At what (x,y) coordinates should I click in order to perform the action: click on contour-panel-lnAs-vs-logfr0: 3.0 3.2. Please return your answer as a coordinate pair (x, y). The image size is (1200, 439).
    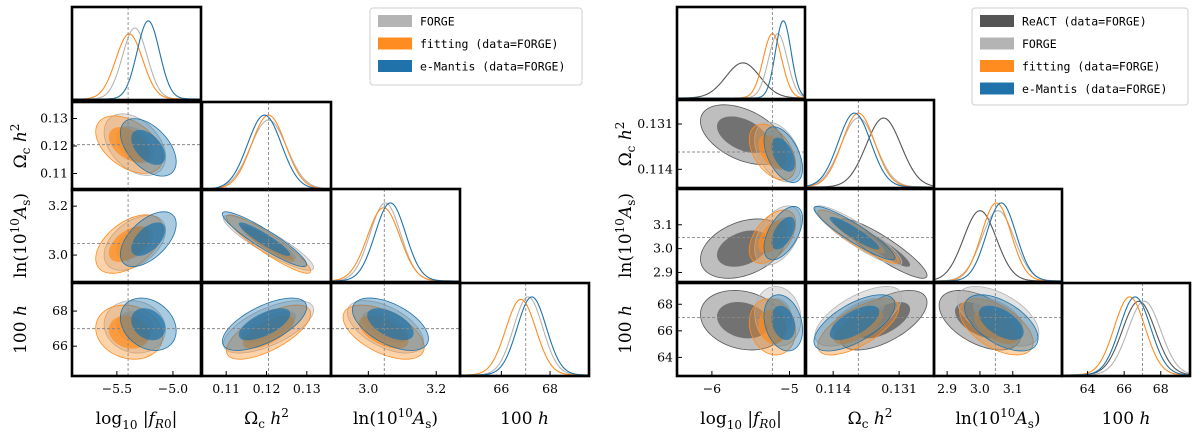
    Looking at the image, I should click on (125, 235).